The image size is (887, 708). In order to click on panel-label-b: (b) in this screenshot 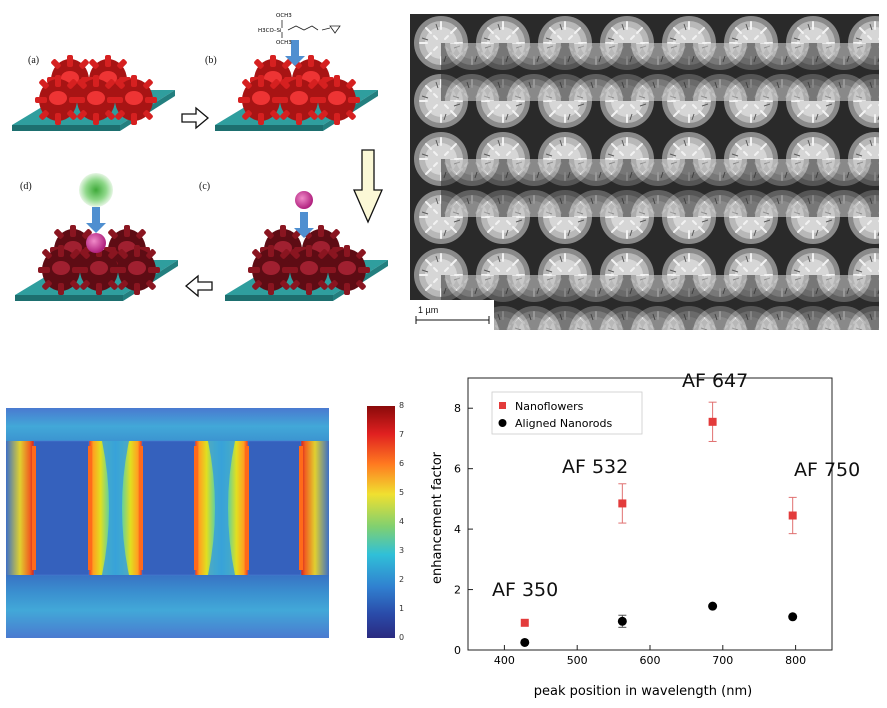, I will do `click(211, 60)`.